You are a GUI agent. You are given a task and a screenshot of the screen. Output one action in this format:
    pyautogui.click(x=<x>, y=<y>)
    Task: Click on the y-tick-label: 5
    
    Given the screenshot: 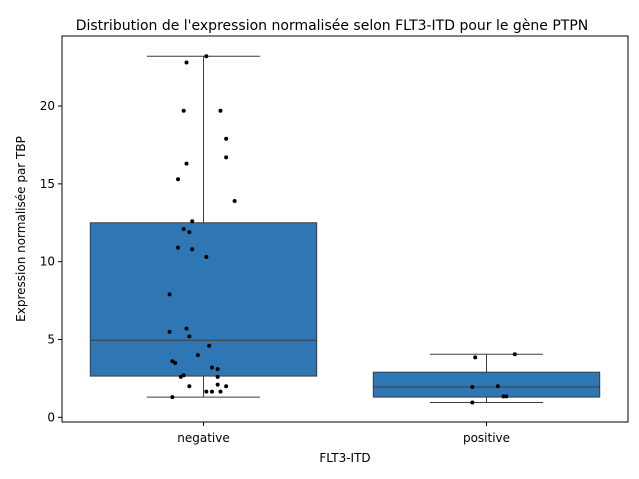 What is the action you would take?
    pyautogui.click(x=51, y=340)
    